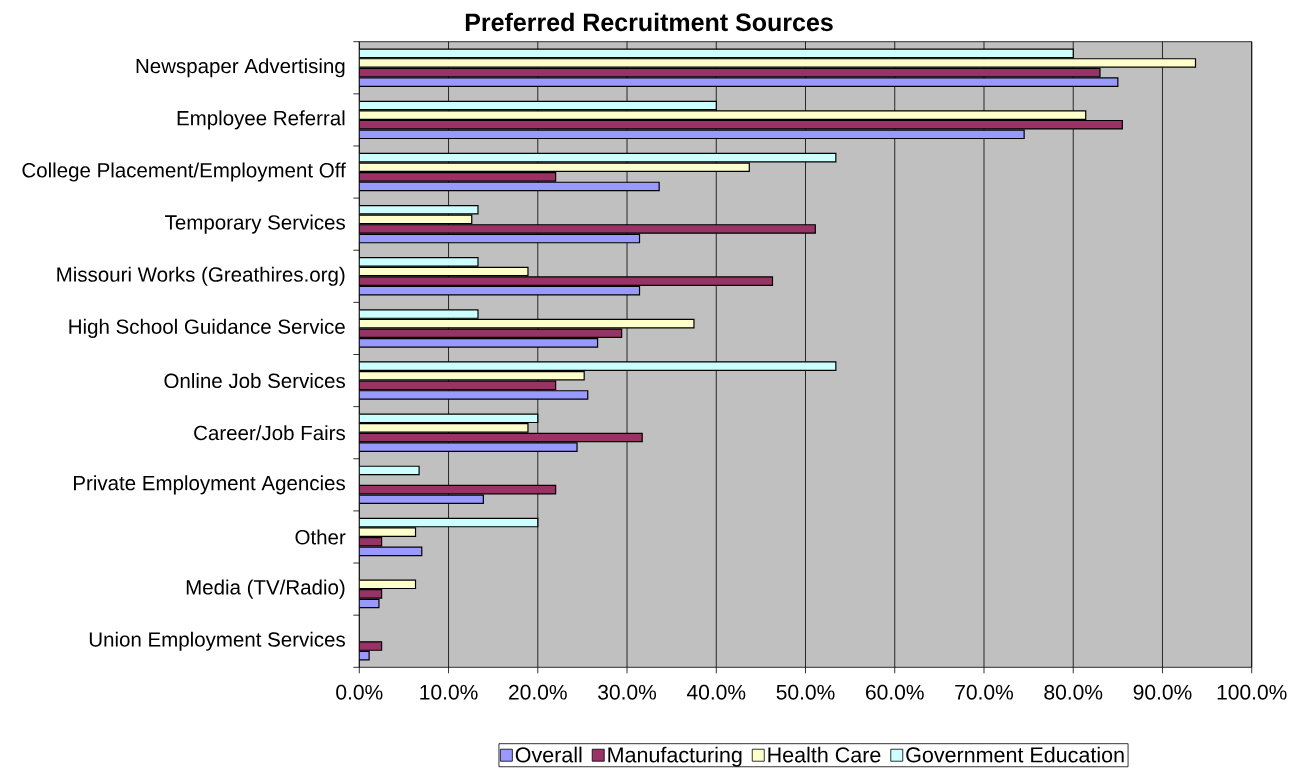  I want to click on legend-label: Government Education, so click(1015, 754).